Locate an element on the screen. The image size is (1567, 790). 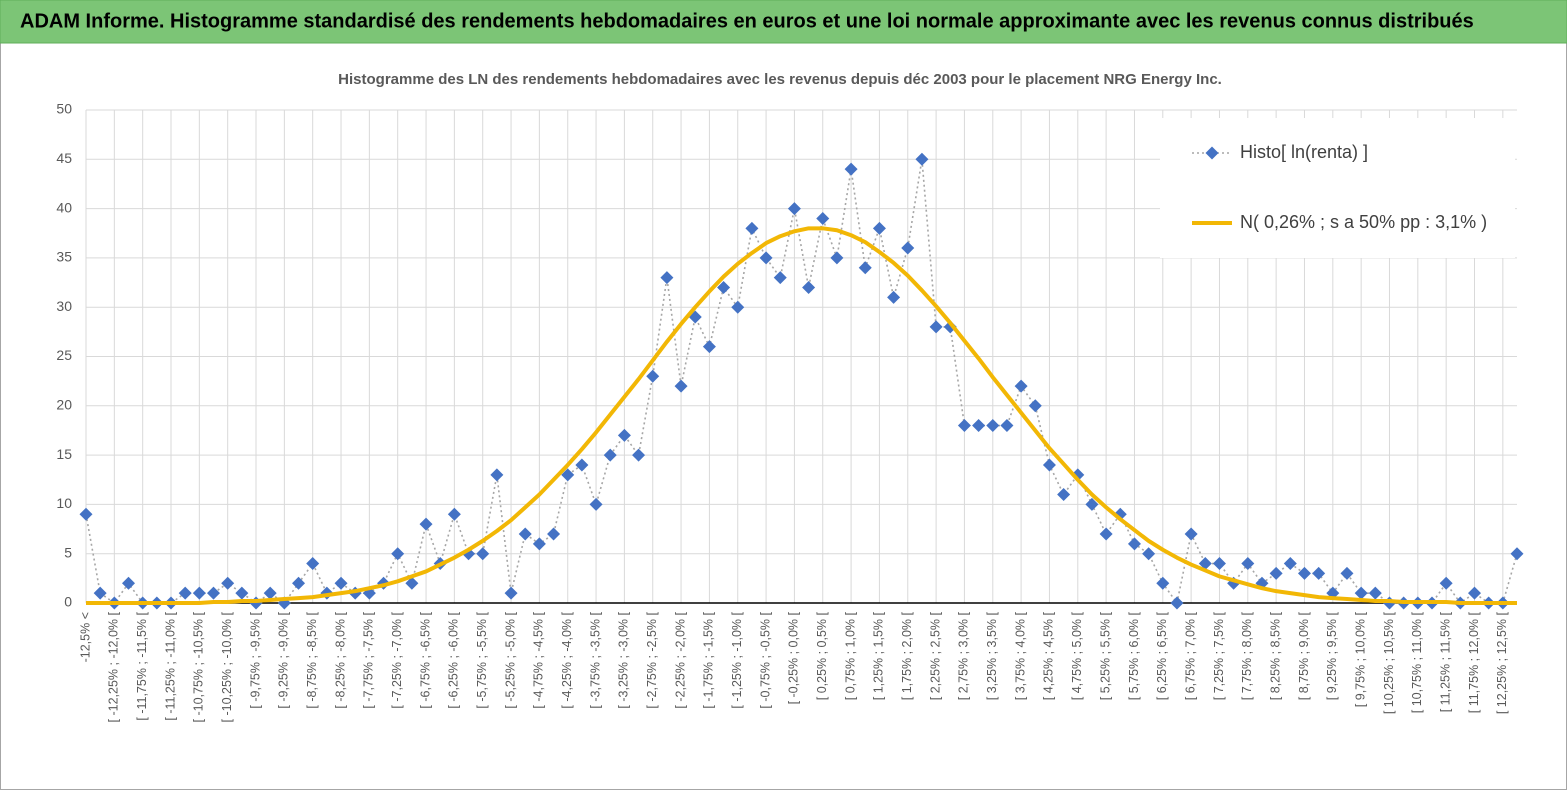
x-tick-label: [ -12,25% ; -12,0% [ is located at coordinates (114, 666).